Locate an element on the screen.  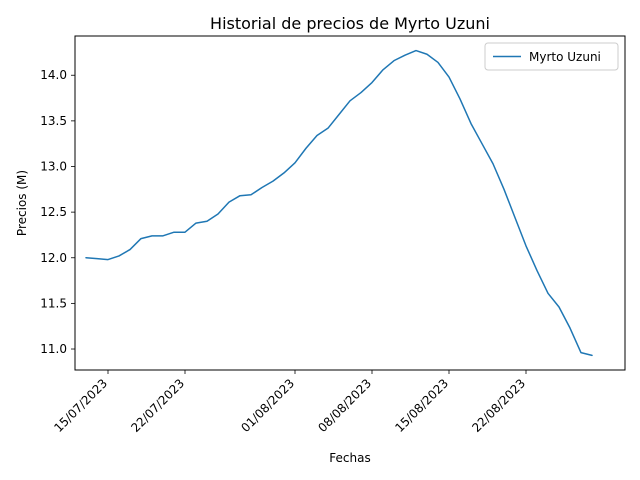
y-tick-label: 13.0 is located at coordinates (53, 166).